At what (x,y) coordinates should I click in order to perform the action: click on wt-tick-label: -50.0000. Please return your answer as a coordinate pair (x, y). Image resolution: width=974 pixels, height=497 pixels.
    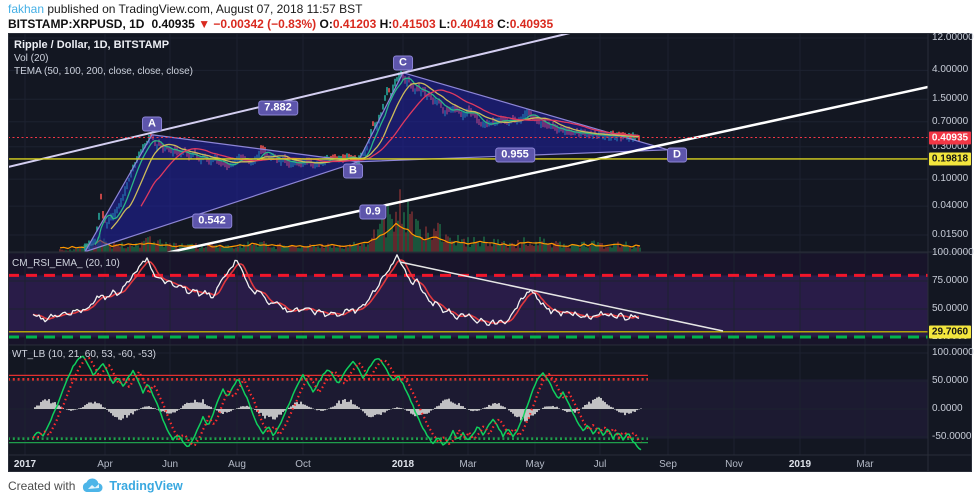
    Looking at the image, I should click on (952, 436).